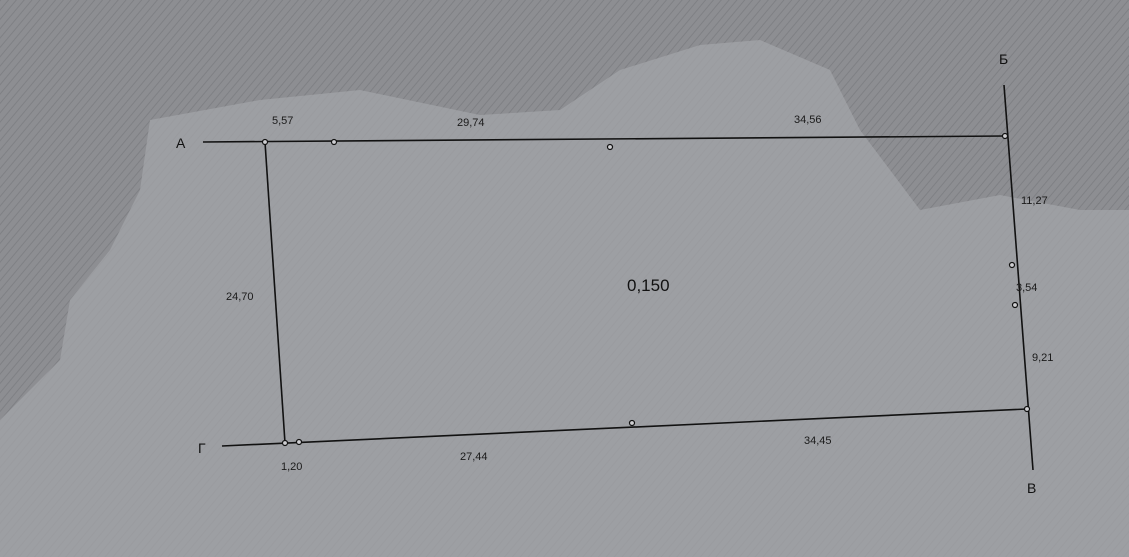 This screenshot has width=1129, height=557. Describe the element at coordinates (181, 143) in the screenshot. I see `point-label-a: А` at that location.